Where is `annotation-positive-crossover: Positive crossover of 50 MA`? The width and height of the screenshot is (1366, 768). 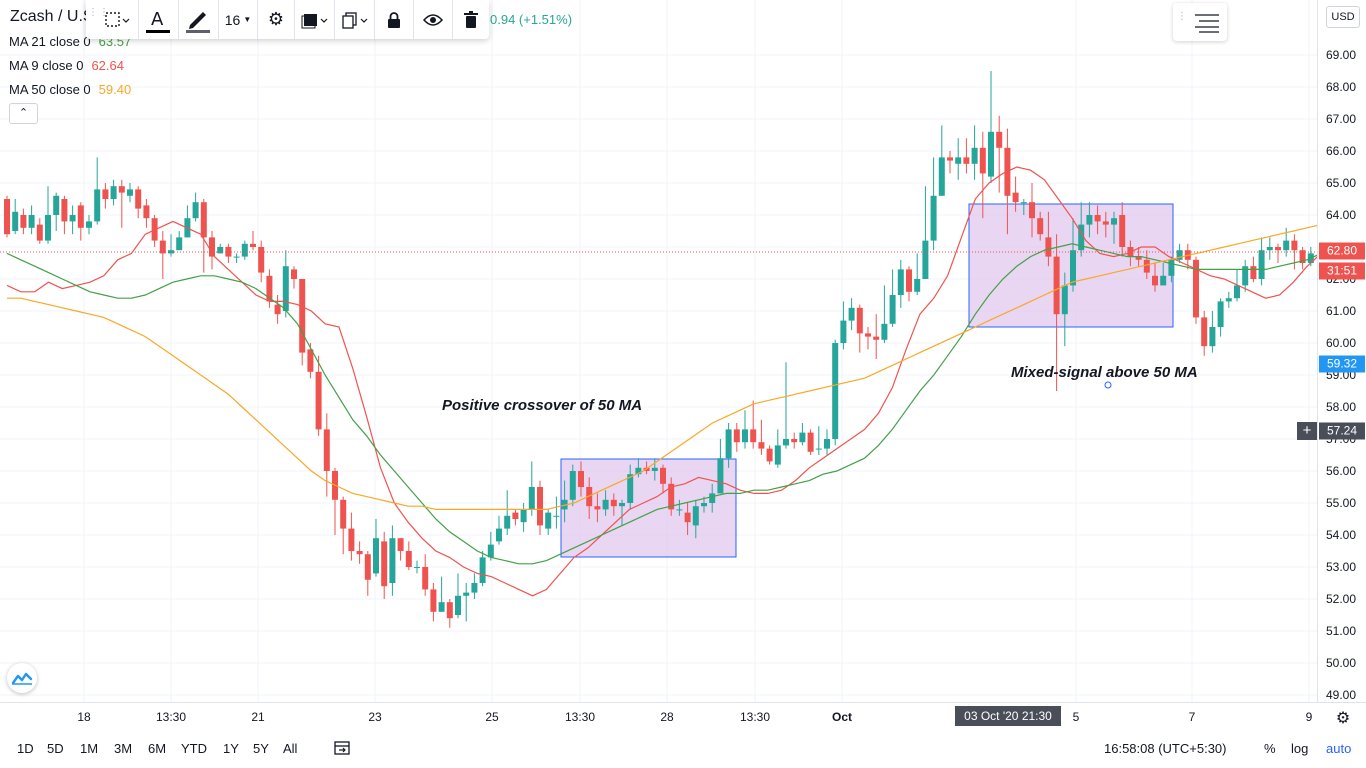 annotation-positive-crossover: Positive crossover of 50 MA is located at coordinates (542, 405).